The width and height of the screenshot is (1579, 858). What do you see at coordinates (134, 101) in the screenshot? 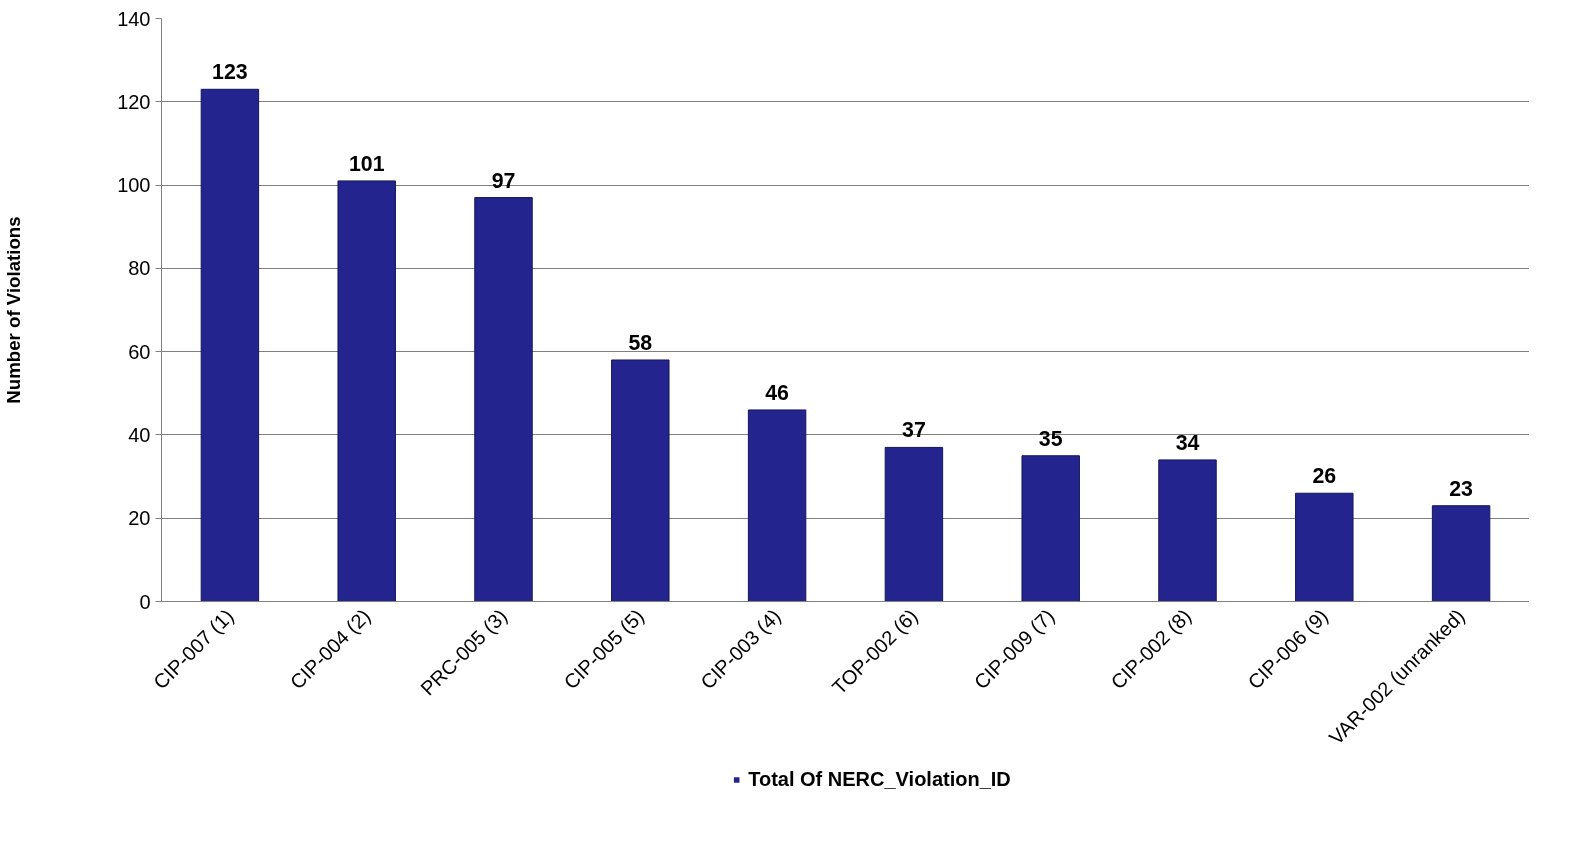
I see `y-tick-label: 120` at bounding box center [134, 101].